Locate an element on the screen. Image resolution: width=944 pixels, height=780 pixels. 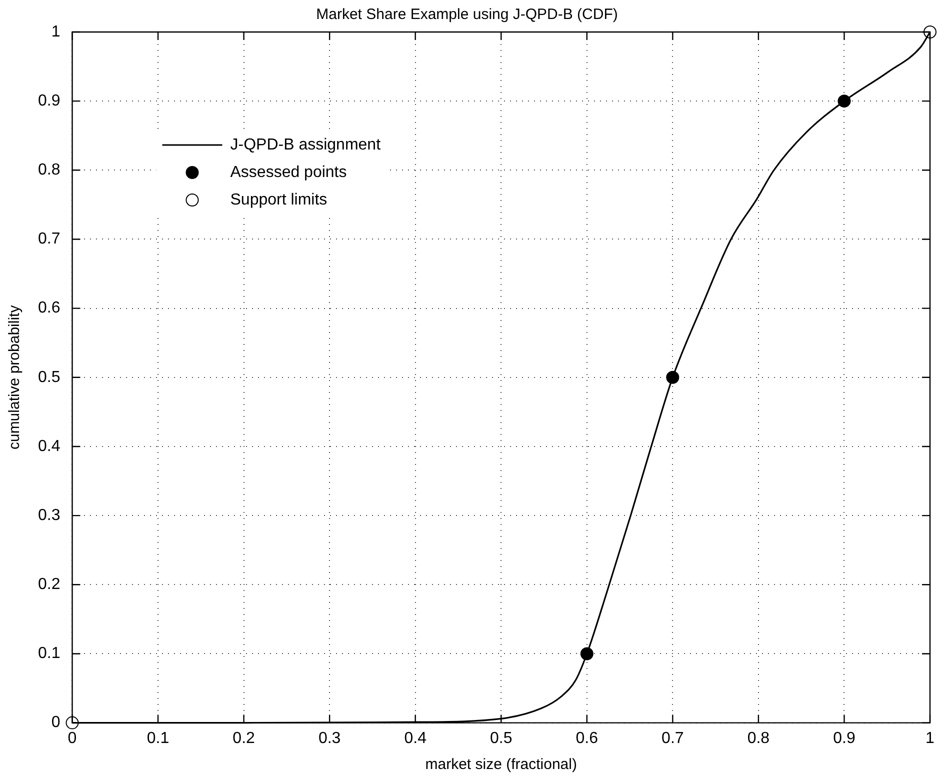
chart-title: Market Share Example using J-QPD-B (CDF) is located at coordinates (467, 15).